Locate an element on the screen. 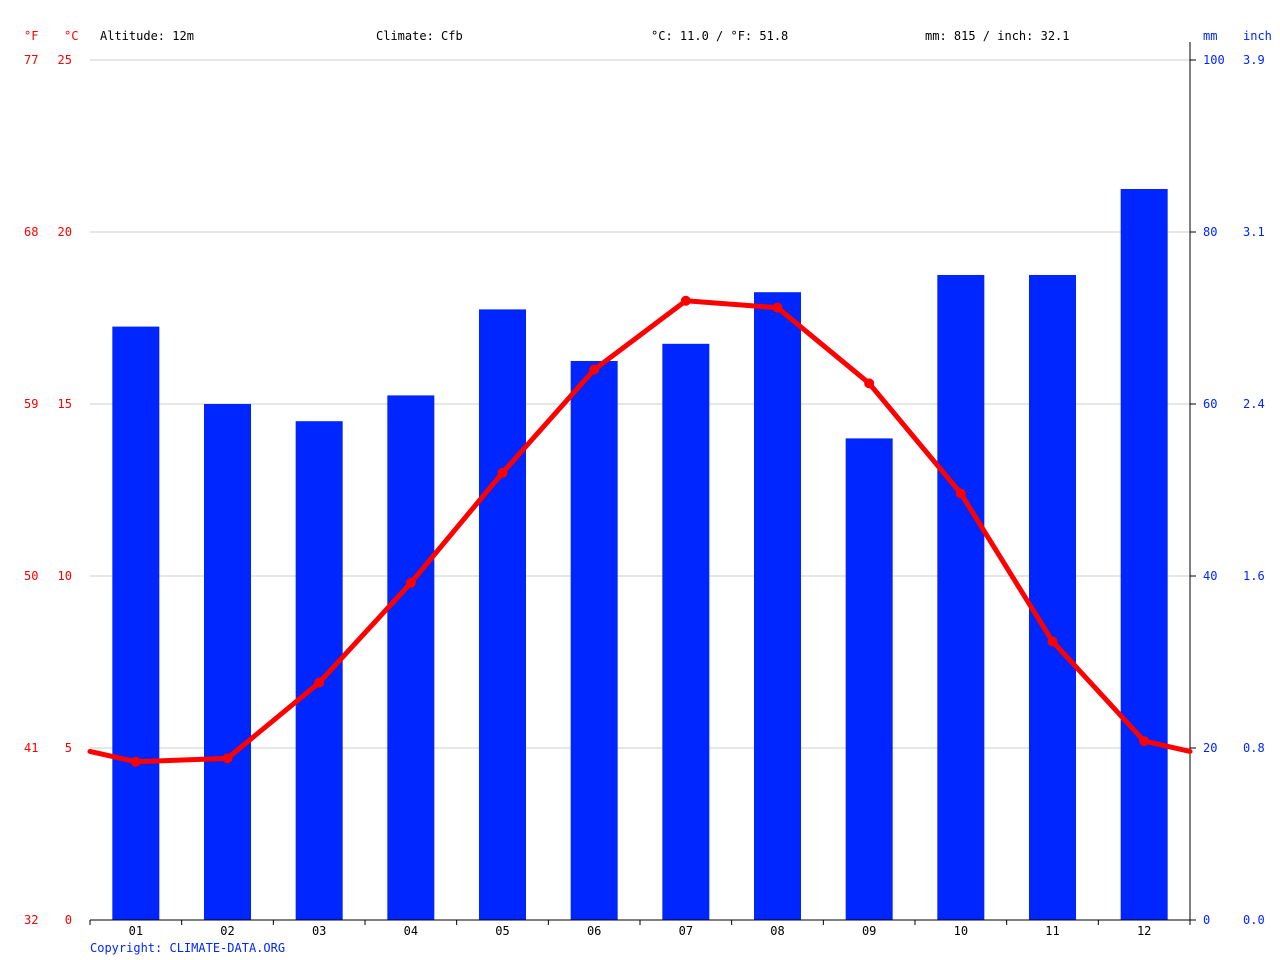 This screenshot has width=1280, height=960. unit-mm-label: mm is located at coordinates (1210, 36).